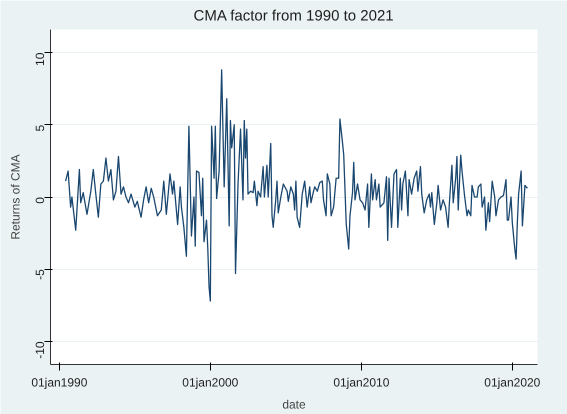 This screenshot has width=567, height=414. Describe the element at coordinates (512, 383) in the screenshot. I see `x-tick-label: 01jan2020` at that location.